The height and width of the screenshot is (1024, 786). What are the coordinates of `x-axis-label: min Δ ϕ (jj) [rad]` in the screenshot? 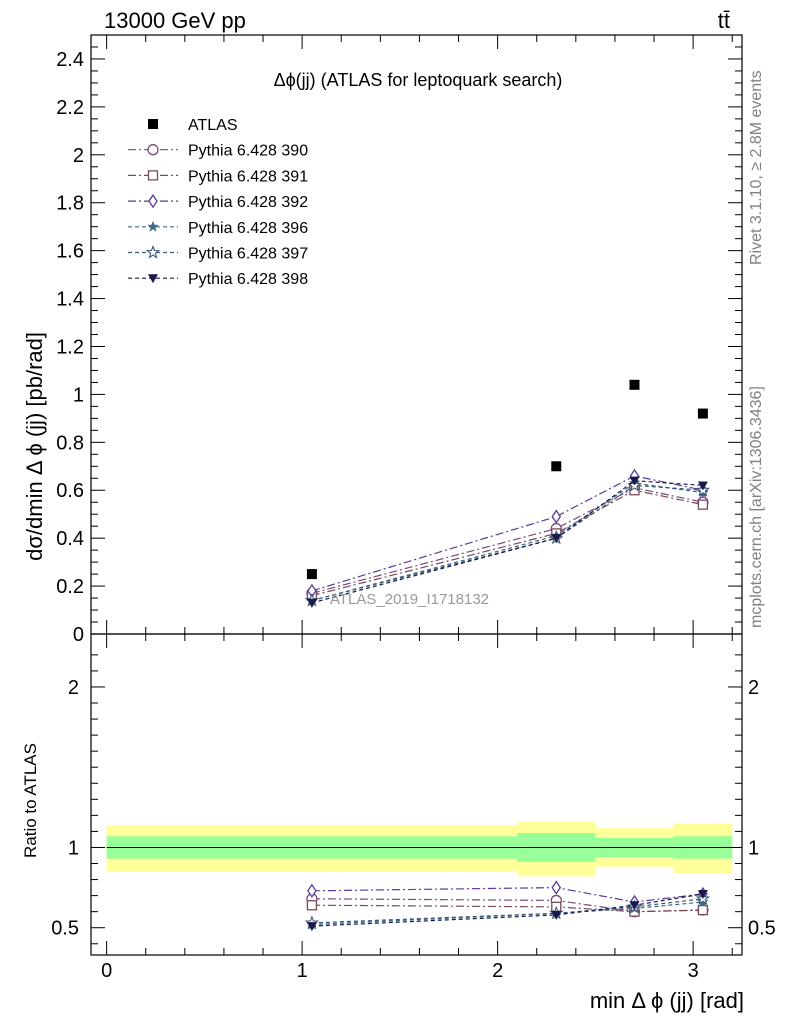 It's located at (667, 1000).